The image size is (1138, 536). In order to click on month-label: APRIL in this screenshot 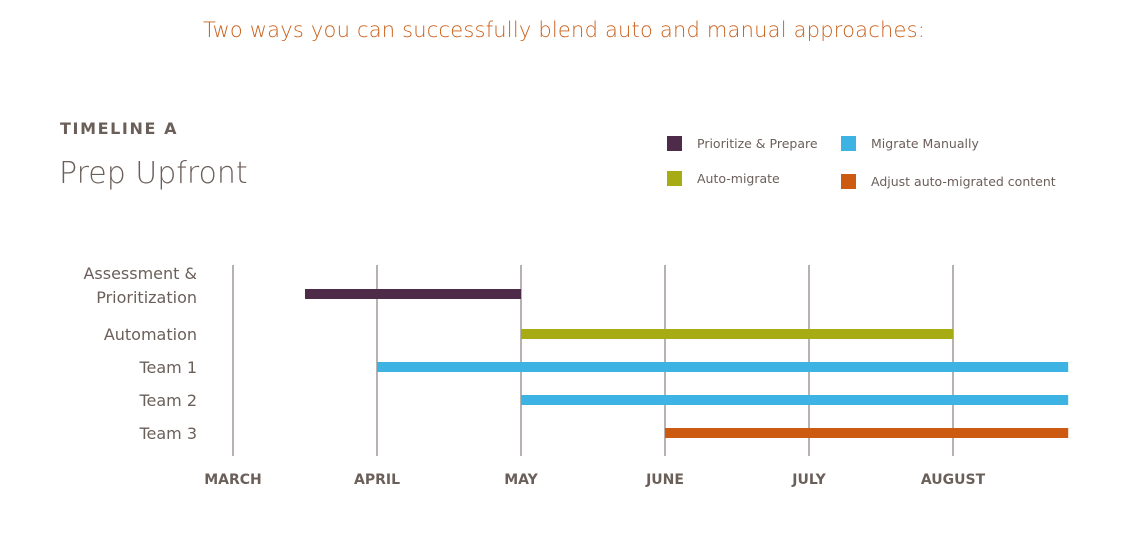, I will do `click(377, 480)`.